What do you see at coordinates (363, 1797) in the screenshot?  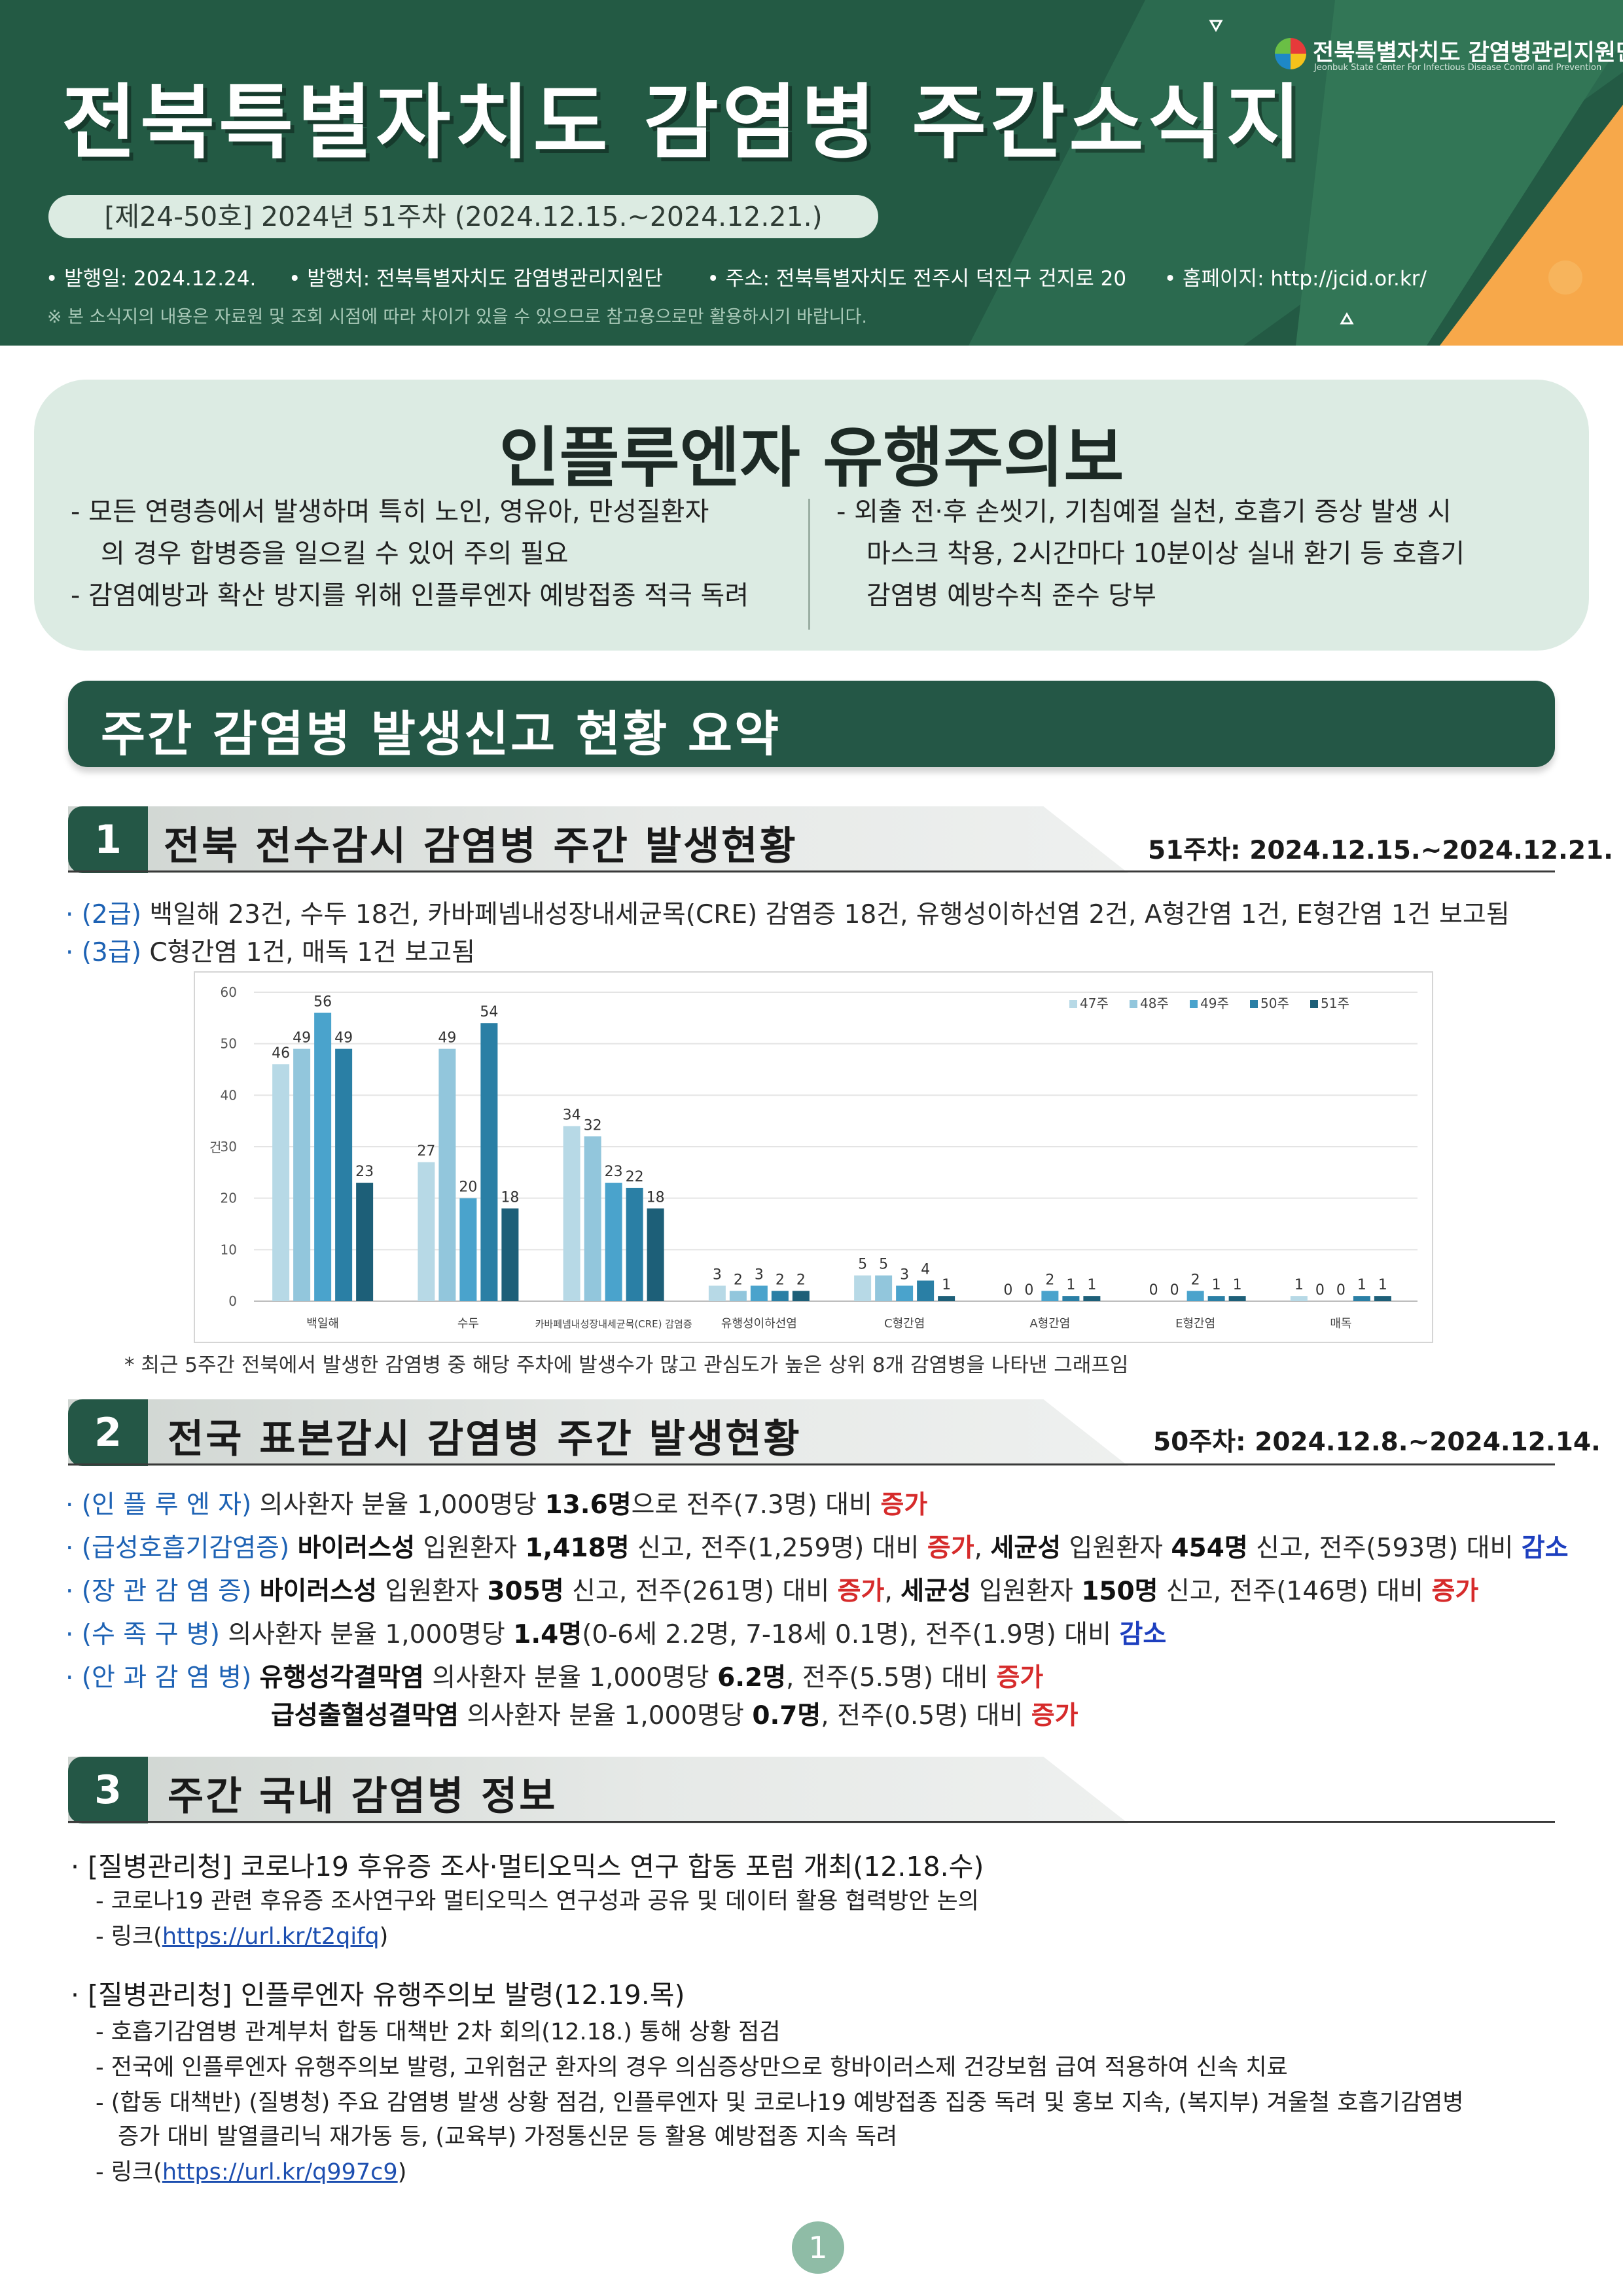 I see `section3-title: 주간 국내 감염병 정보` at bounding box center [363, 1797].